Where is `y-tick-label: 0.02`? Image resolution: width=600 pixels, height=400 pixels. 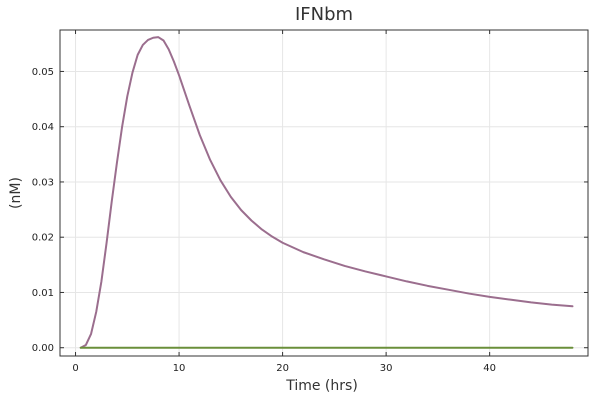 y-tick-label: 0.02 is located at coordinates (43, 238).